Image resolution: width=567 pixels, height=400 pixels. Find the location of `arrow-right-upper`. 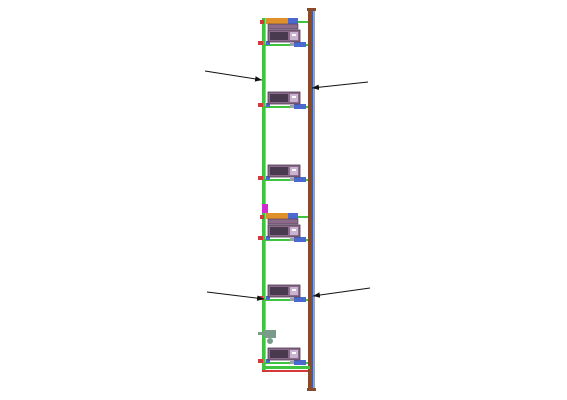

arrow-right-upper is located at coordinates (340, 86).